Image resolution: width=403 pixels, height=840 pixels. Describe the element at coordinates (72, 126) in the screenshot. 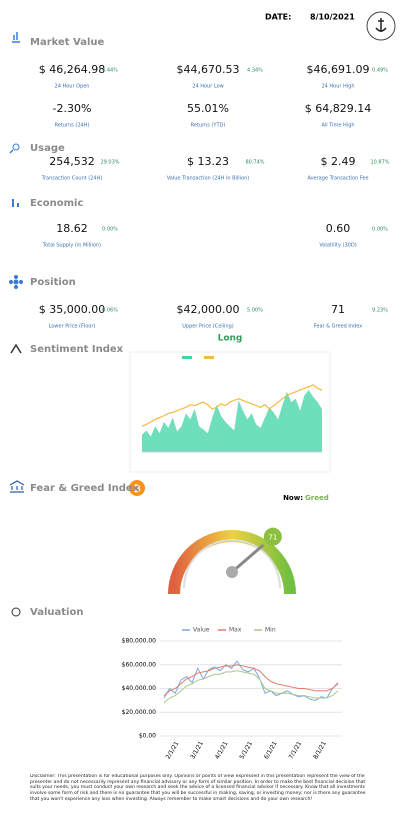

I see `metric-label: Returns (24H)` at that location.